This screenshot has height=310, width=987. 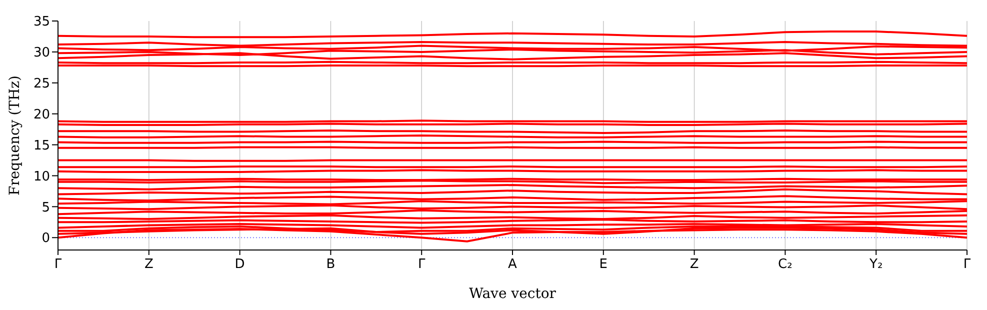 What do you see at coordinates (41, 84) in the screenshot?
I see `y-tick-label: 25` at bounding box center [41, 84].